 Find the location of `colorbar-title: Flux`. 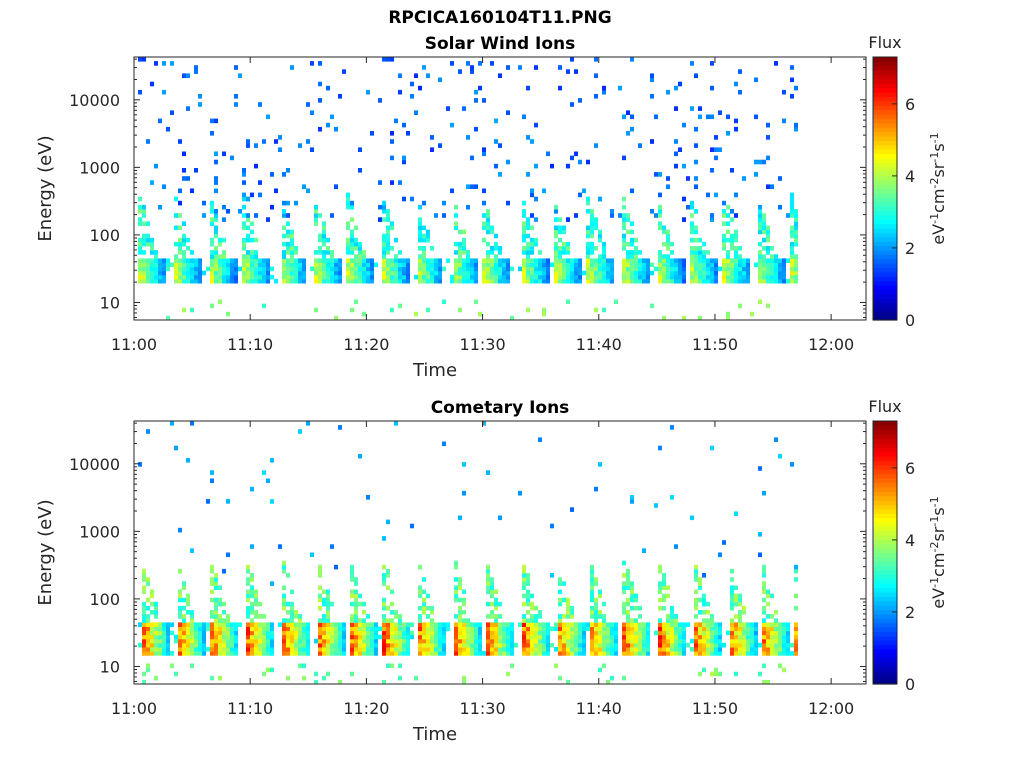

colorbar-title: Flux is located at coordinates (884, 406).